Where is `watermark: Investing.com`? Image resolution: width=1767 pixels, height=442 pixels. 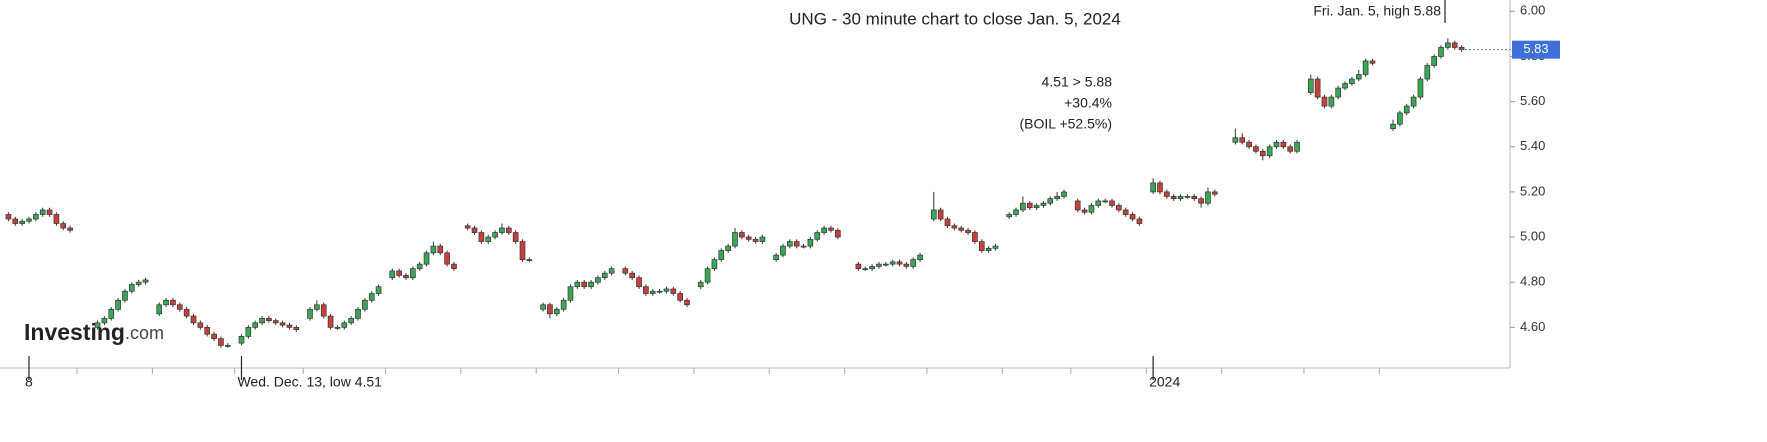
watermark: Investing.com is located at coordinates (94, 332).